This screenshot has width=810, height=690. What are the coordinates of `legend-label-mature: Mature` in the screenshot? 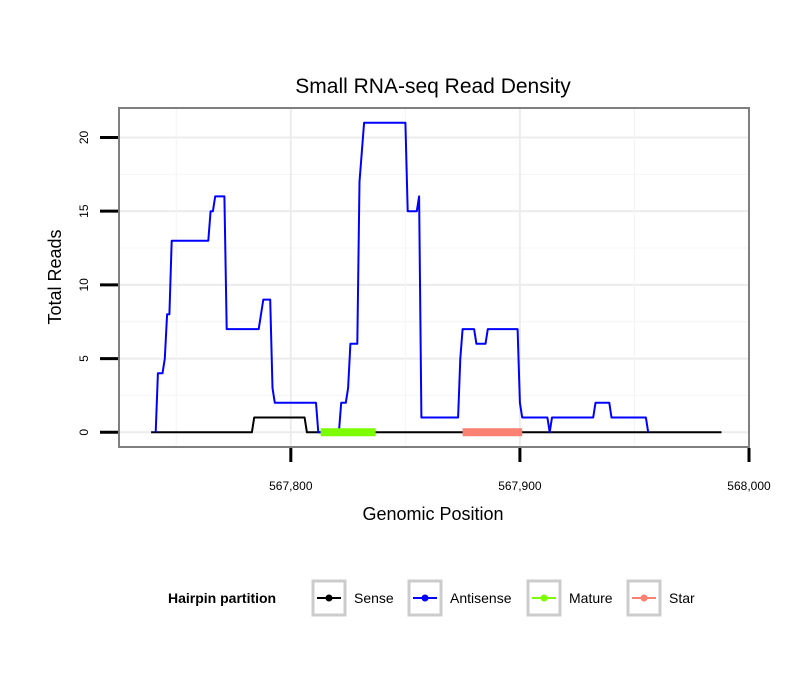 It's located at (591, 598).